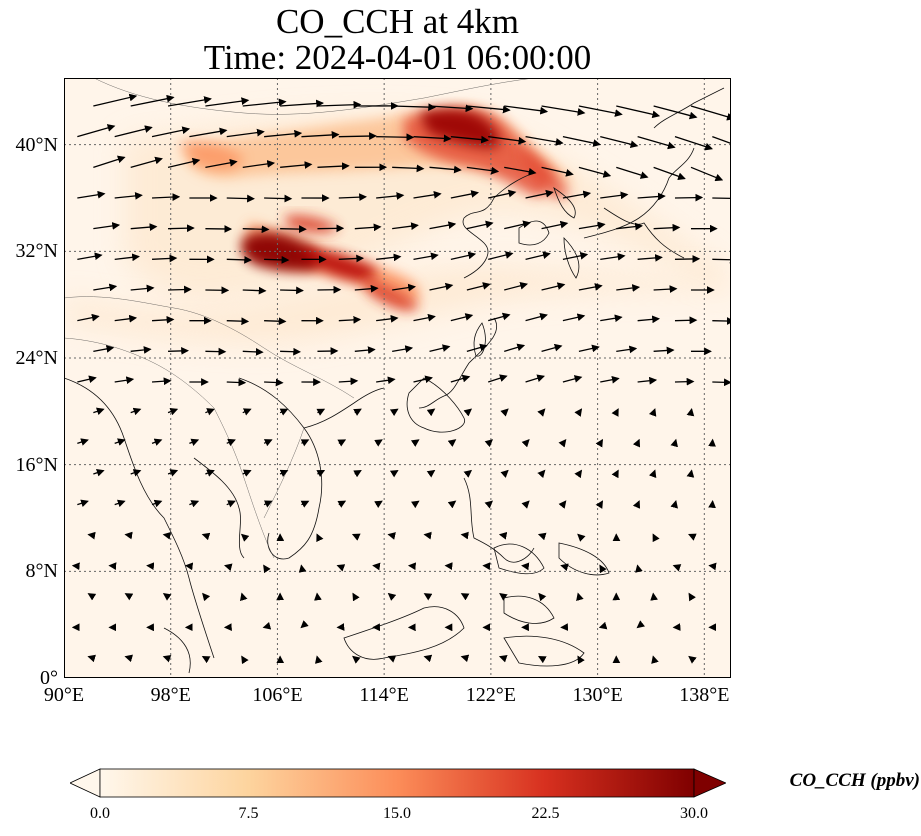 This screenshot has height=836, width=921. I want to click on colorbar-gradient, so click(397, 783).